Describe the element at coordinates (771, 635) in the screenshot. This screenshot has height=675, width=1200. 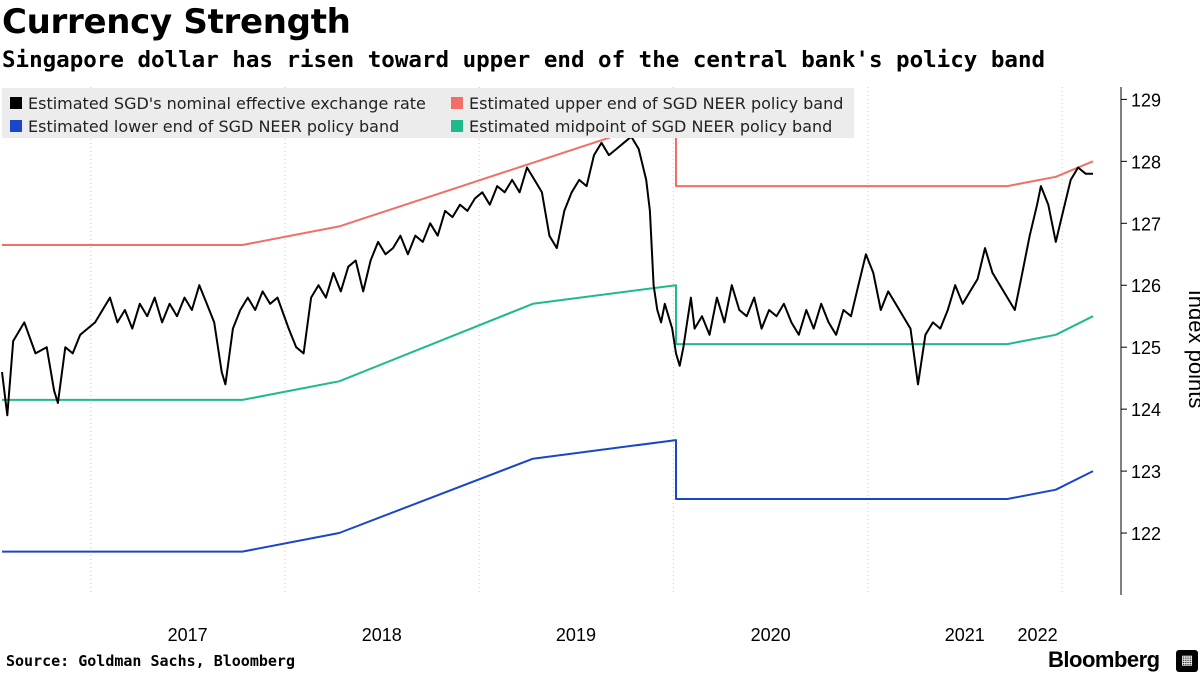
I see `x-tick-label: 2020` at that location.